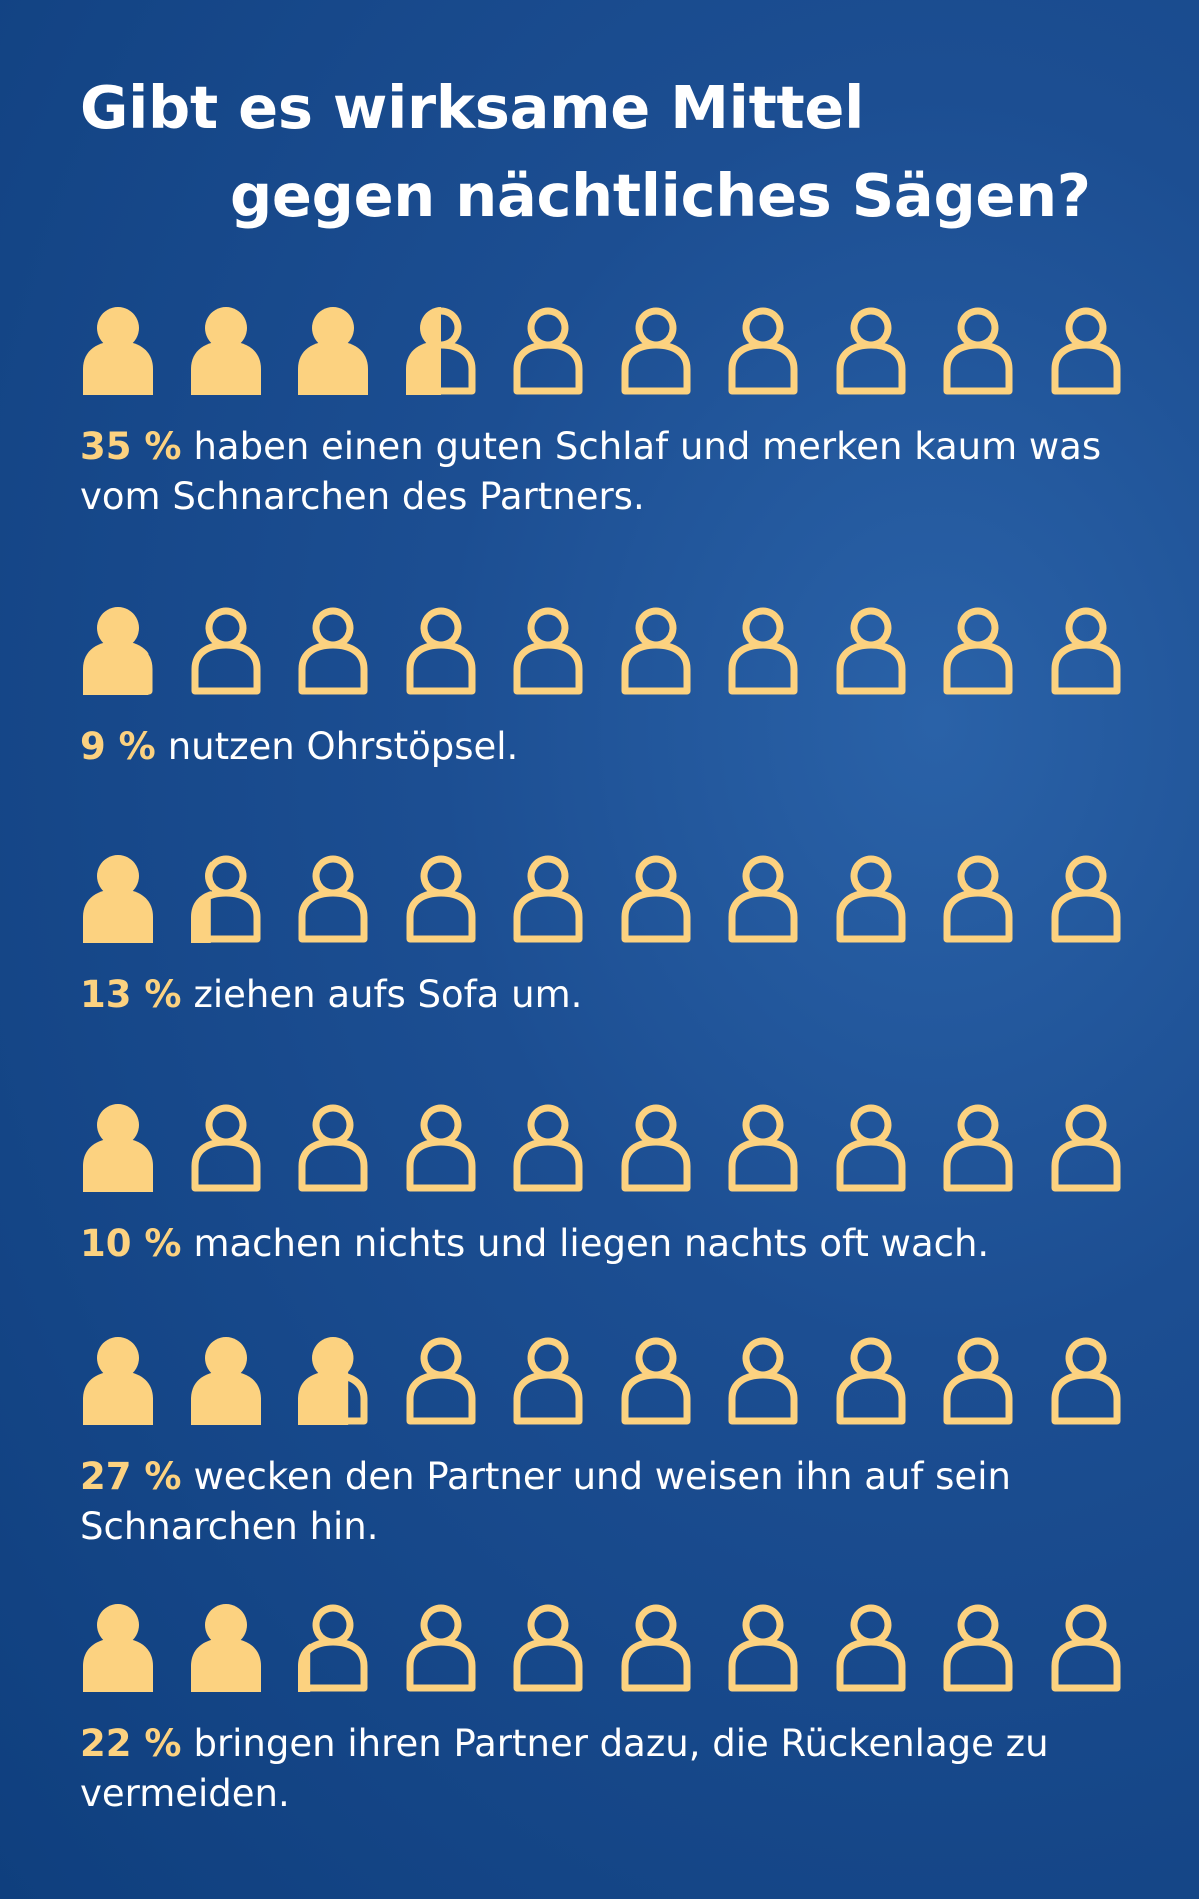  I want to click on percent-label: 22 %, so click(131, 1743).